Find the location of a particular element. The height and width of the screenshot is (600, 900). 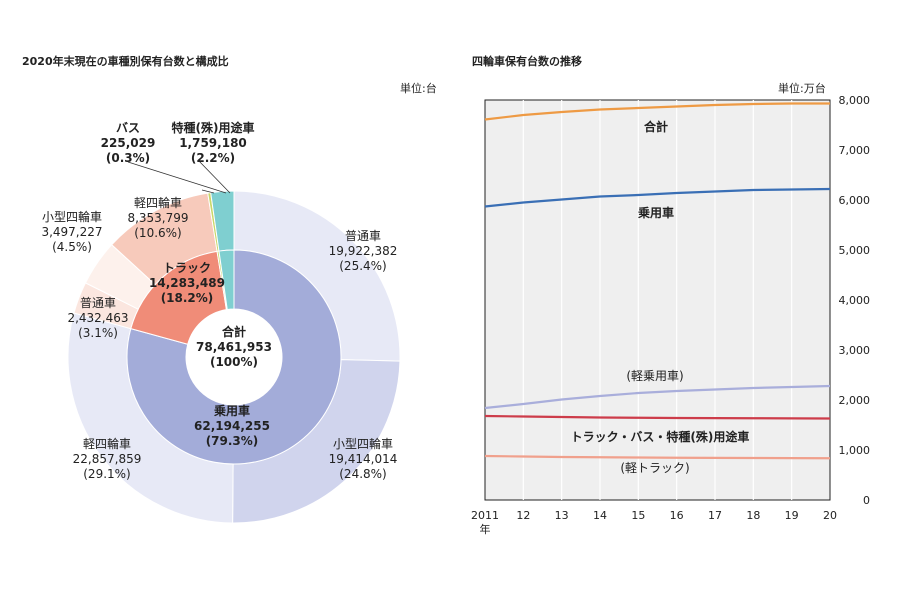

line-chart-title: 四輪車保有台数の推移 is located at coordinates (527, 61).